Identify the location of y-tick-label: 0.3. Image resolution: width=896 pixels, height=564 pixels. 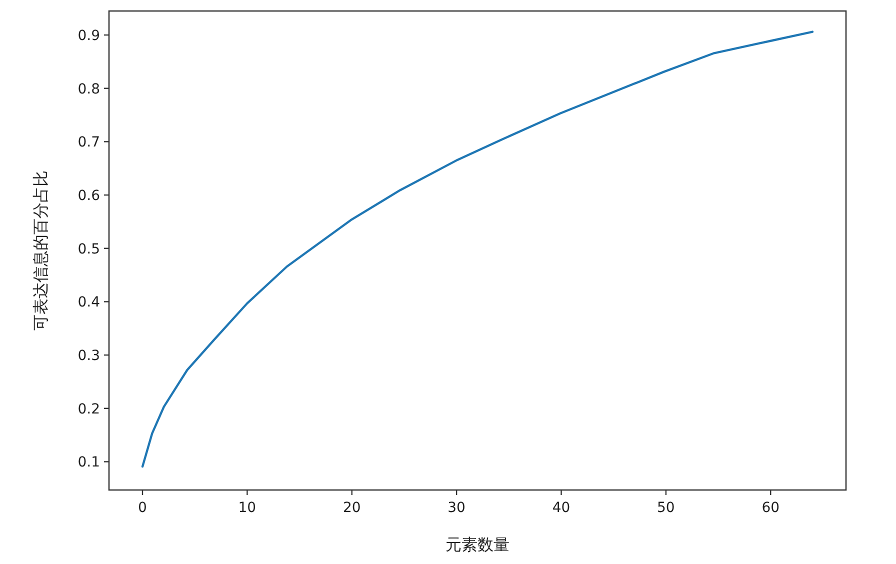
(89, 356).